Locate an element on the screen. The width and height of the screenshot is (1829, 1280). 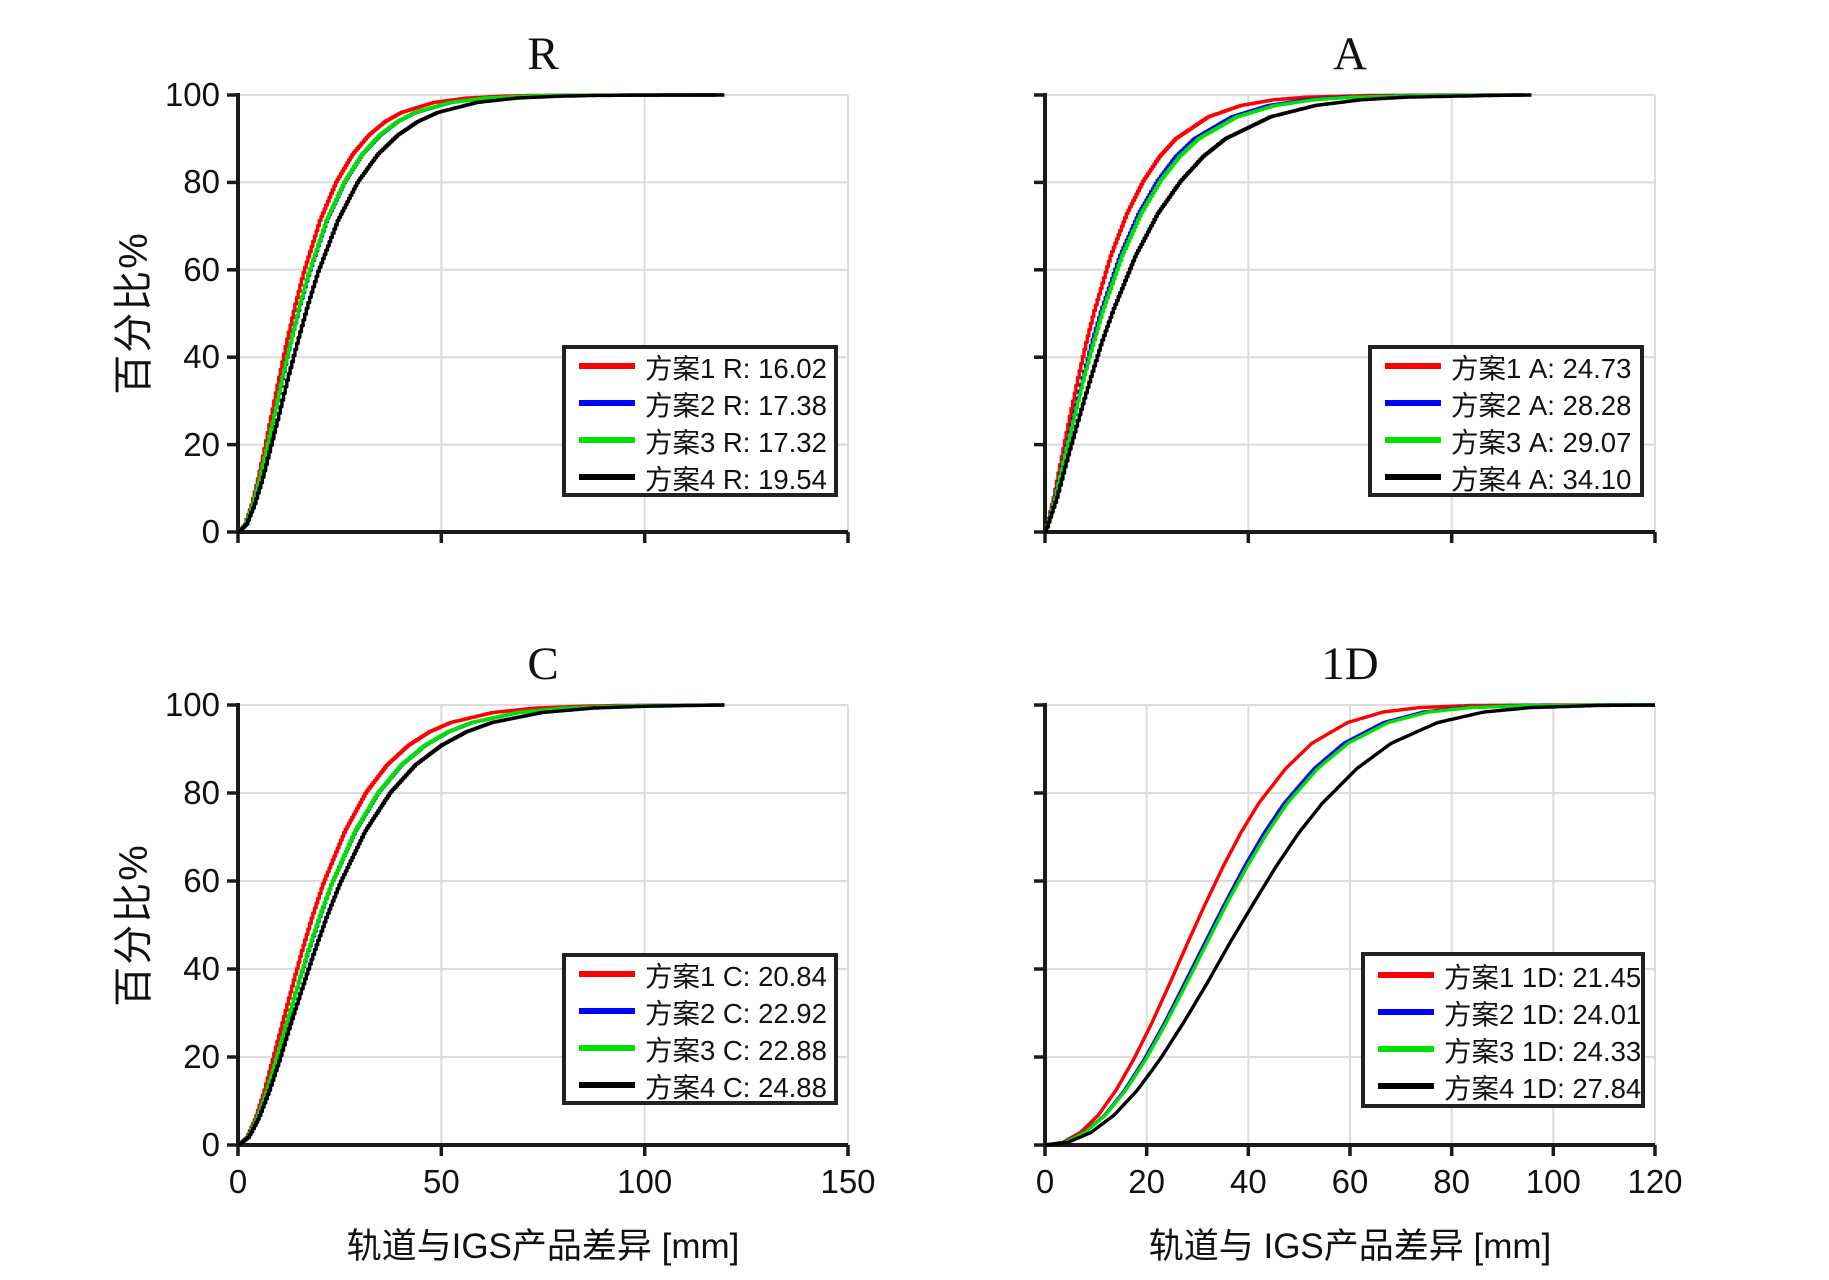
legend-label: 方案2 R: 17.38 is located at coordinates (736, 405).